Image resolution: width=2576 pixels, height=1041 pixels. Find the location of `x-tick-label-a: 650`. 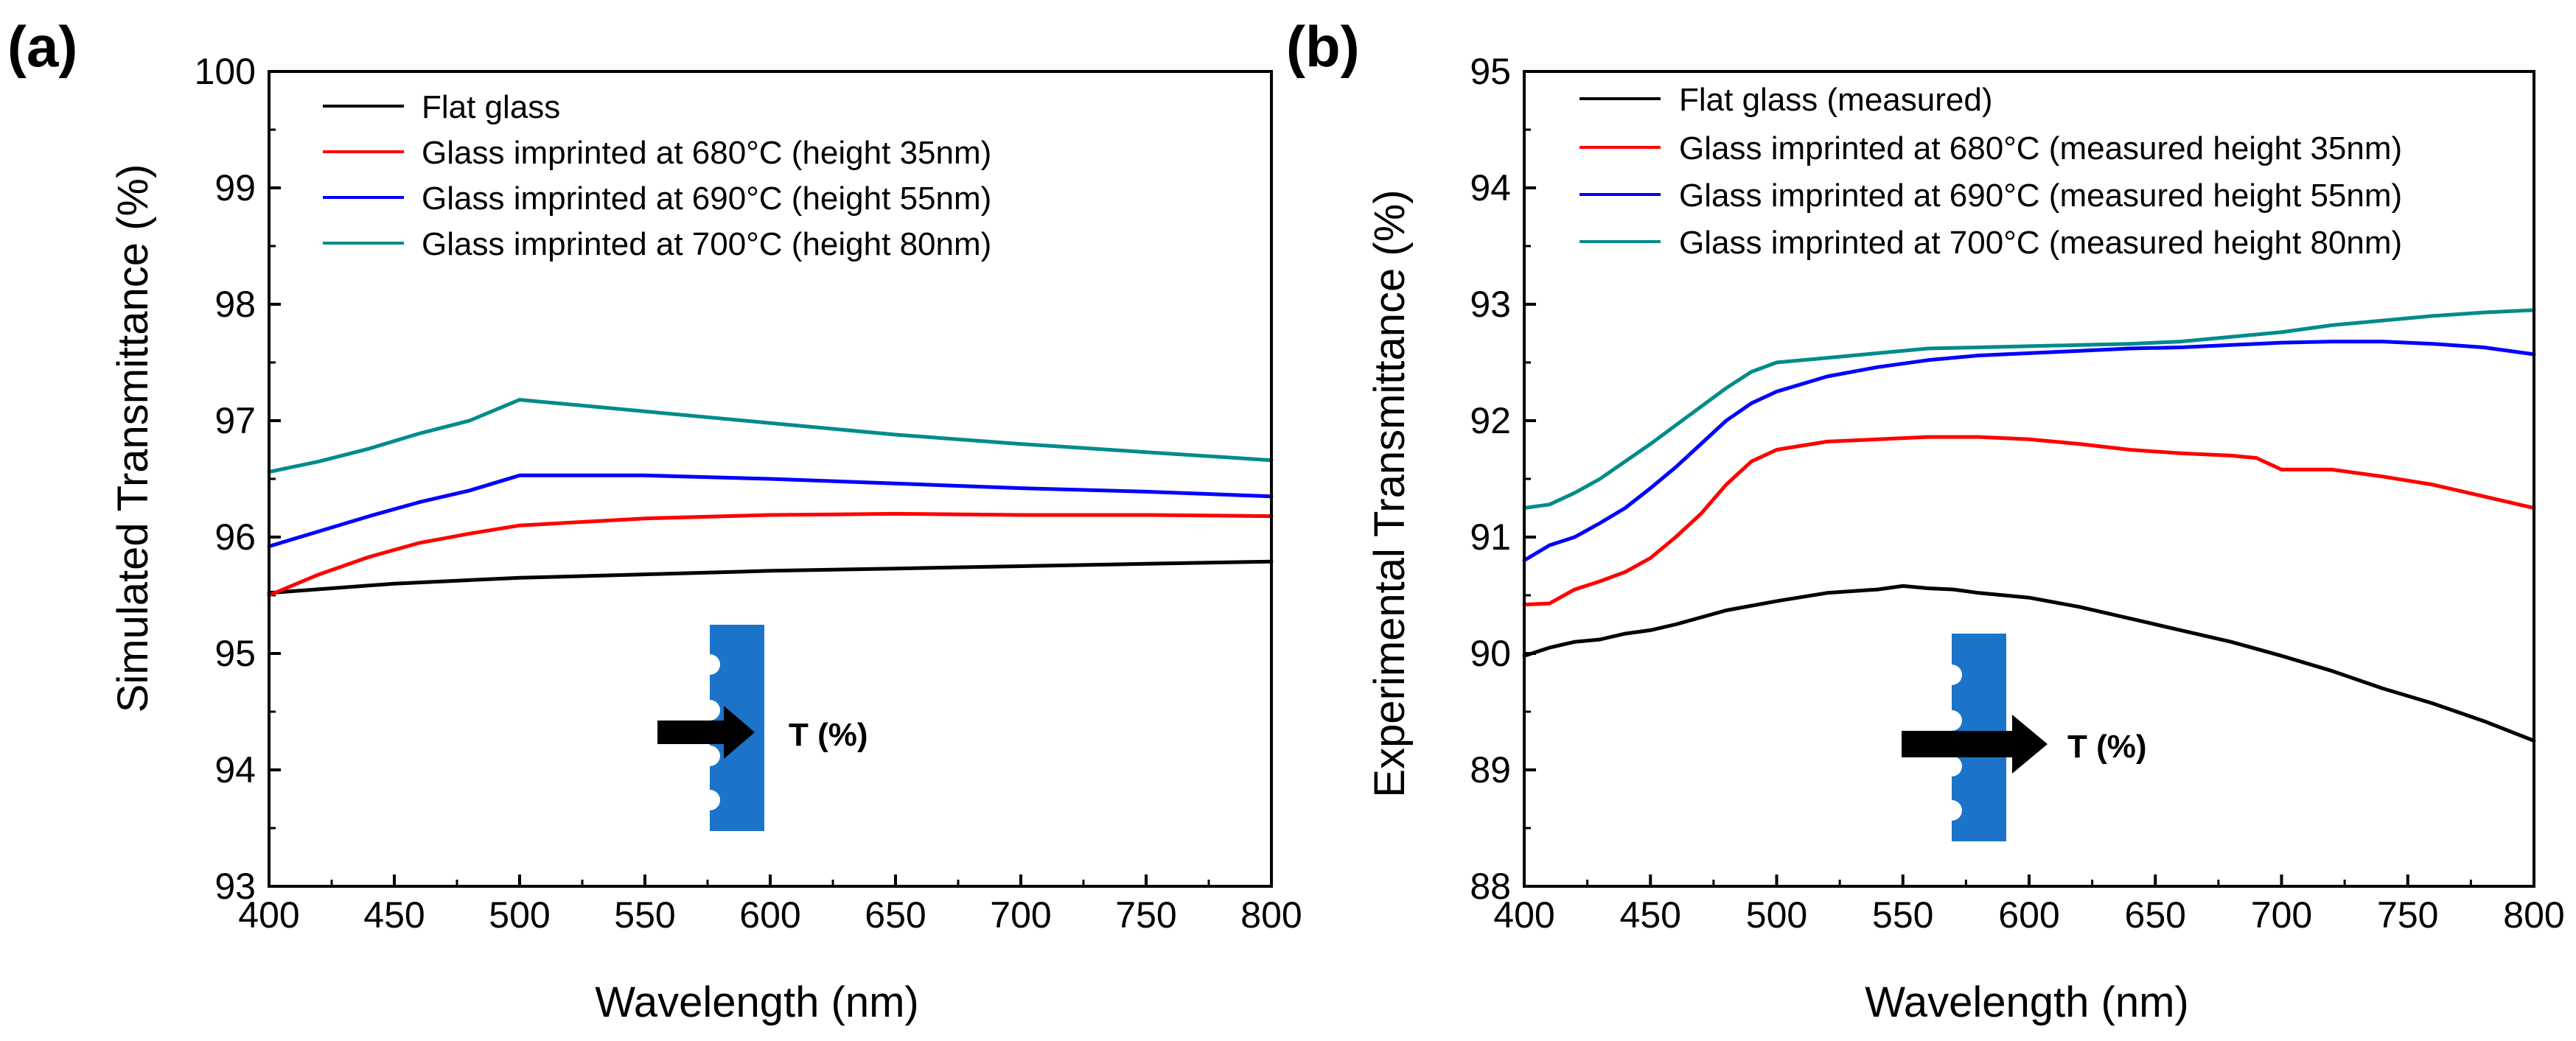

x-tick-label-a: 650 is located at coordinates (895, 915).